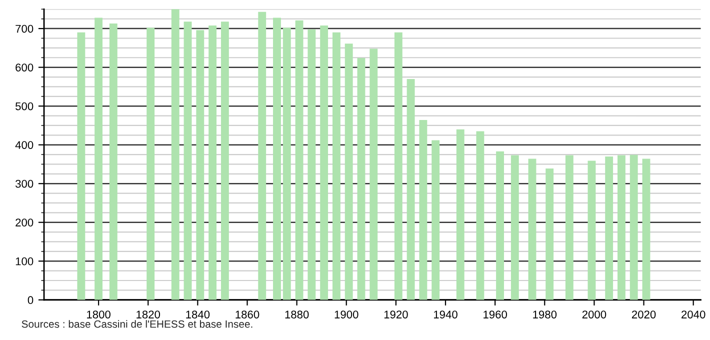 The height and width of the screenshot is (340, 710). What do you see at coordinates (25, 28) in the screenshot?
I see `y-tick-label: 700` at bounding box center [25, 28].